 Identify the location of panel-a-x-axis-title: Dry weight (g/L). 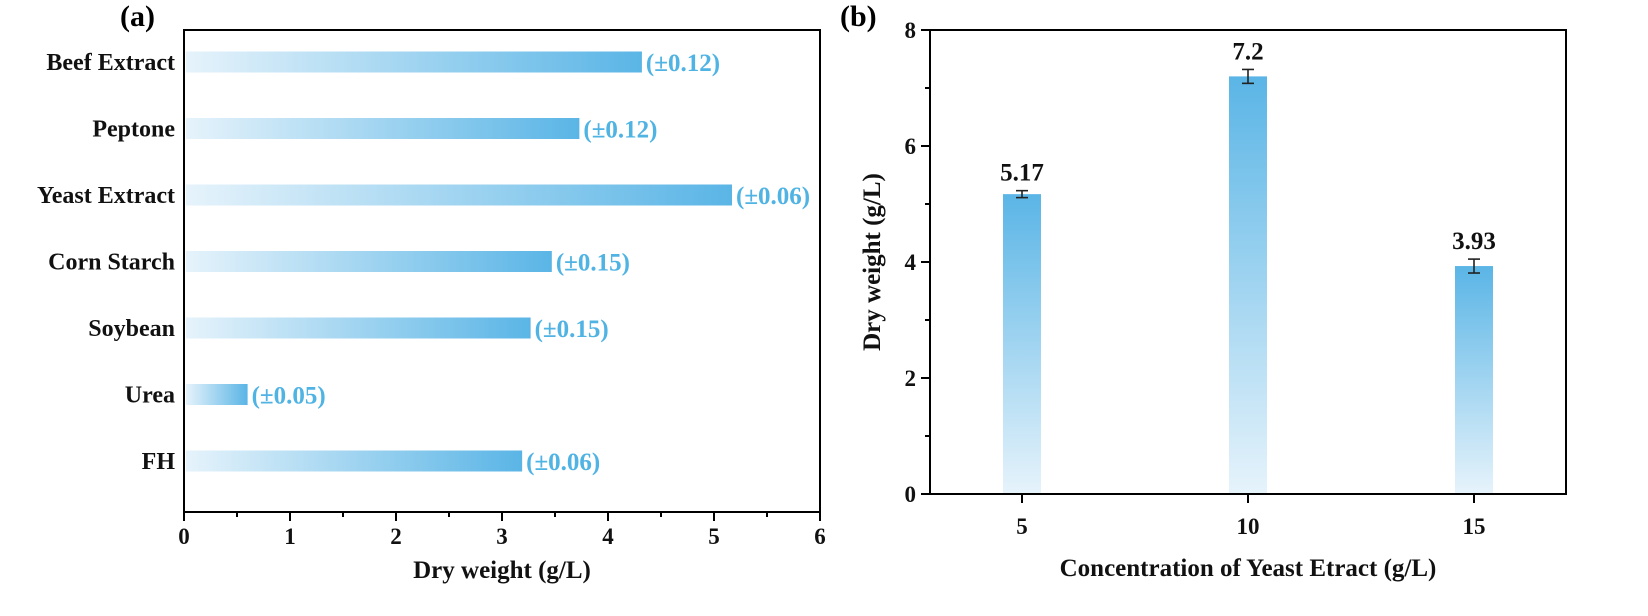
(502, 570).